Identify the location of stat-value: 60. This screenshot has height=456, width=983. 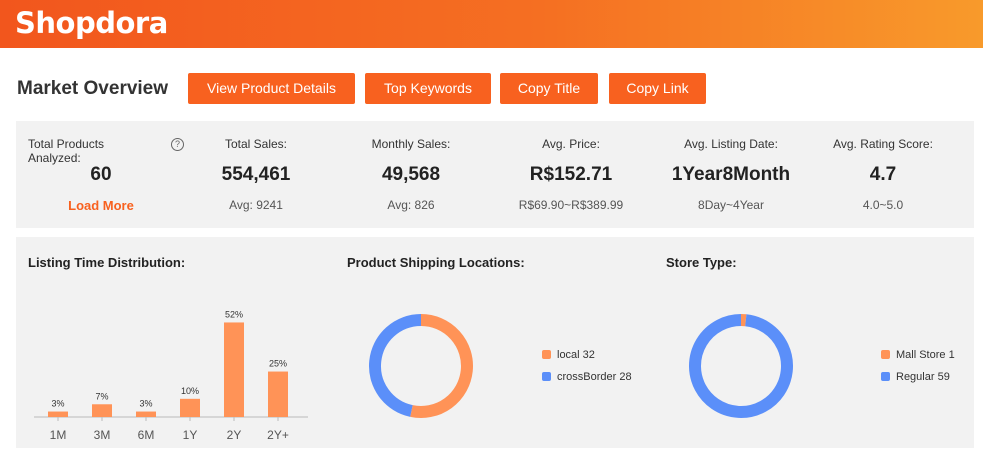
(101, 174).